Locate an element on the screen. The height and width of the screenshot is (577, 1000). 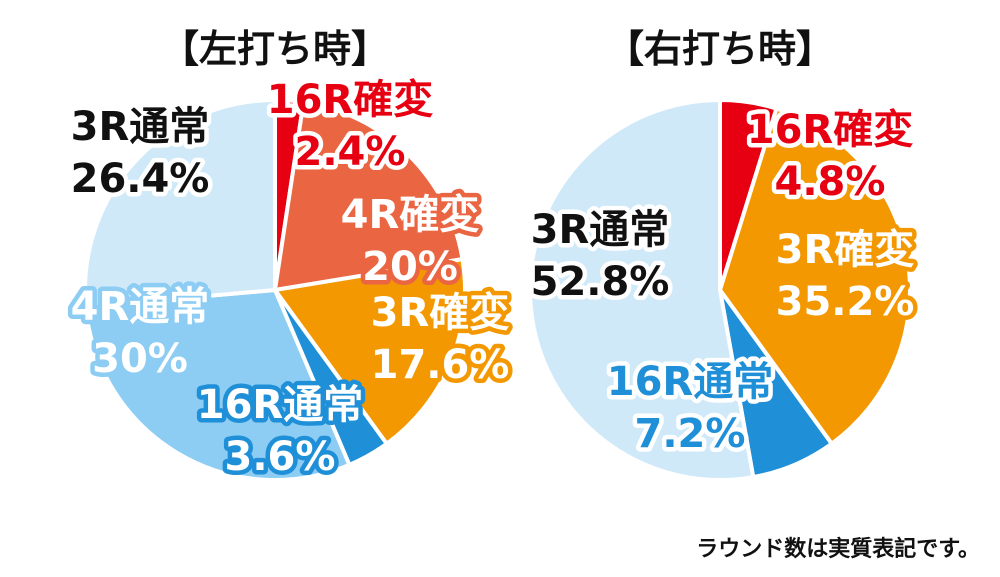
slice-value-label: 52.8% is located at coordinates (600, 282).